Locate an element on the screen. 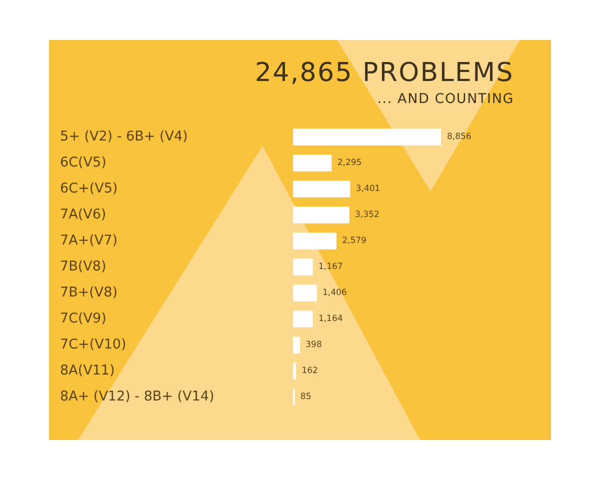 This screenshot has width=600, height=480. y-tick-label: 7B(V8) is located at coordinates (83, 266).